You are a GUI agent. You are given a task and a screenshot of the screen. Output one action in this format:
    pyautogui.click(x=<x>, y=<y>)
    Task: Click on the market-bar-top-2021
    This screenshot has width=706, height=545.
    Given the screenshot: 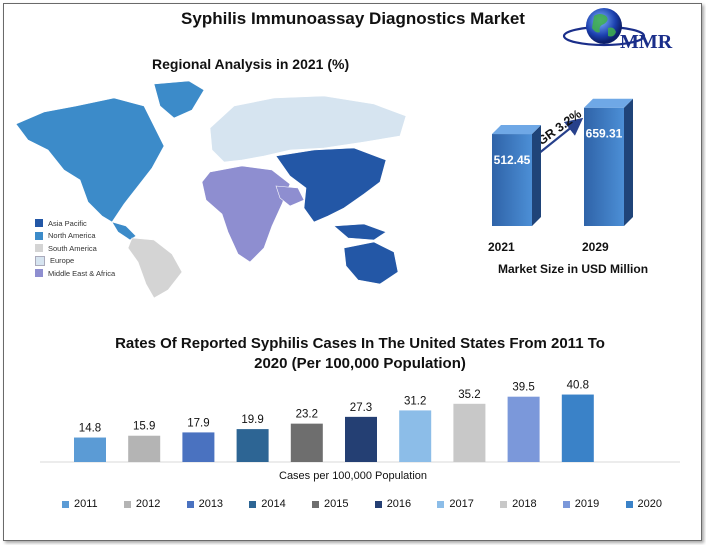 What is the action you would take?
    pyautogui.click(x=516, y=130)
    